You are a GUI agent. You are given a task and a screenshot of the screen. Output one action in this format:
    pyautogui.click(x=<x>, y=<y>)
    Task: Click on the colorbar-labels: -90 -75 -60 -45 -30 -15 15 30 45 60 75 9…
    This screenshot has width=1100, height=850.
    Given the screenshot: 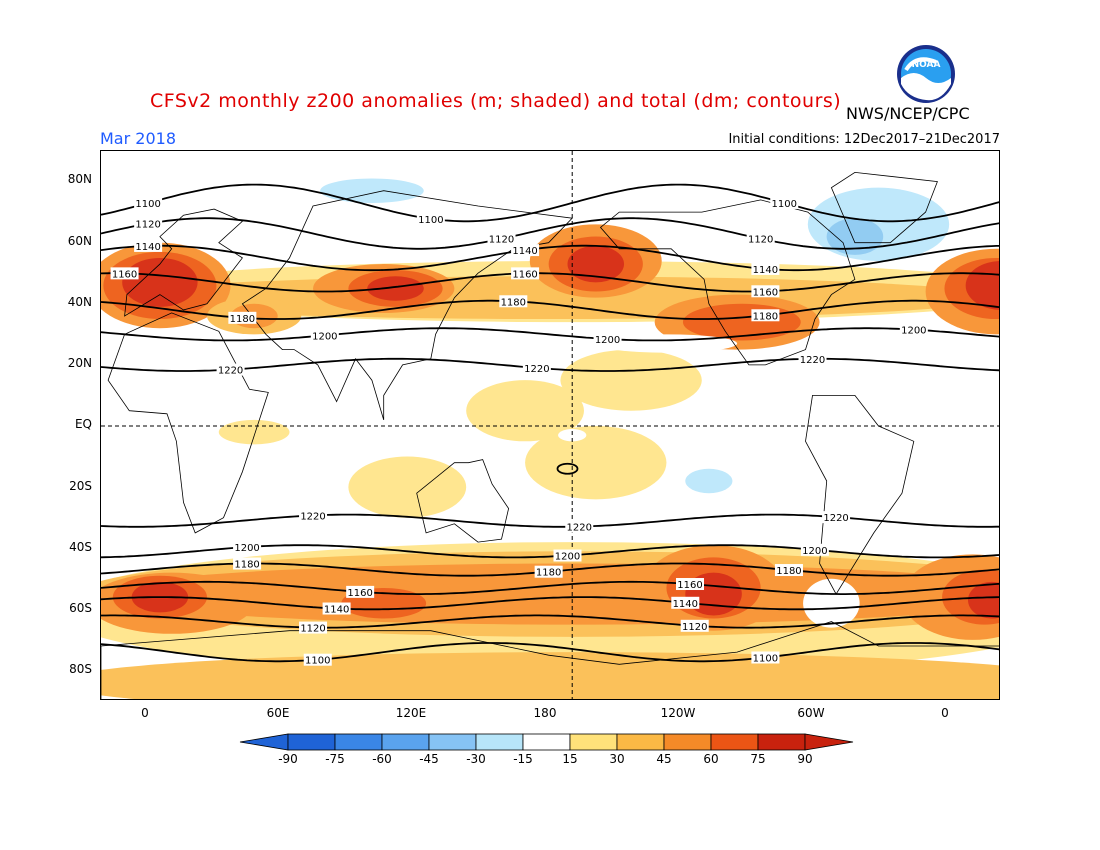 What is the action you would take?
    pyautogui.click(x=550, y=760)
    